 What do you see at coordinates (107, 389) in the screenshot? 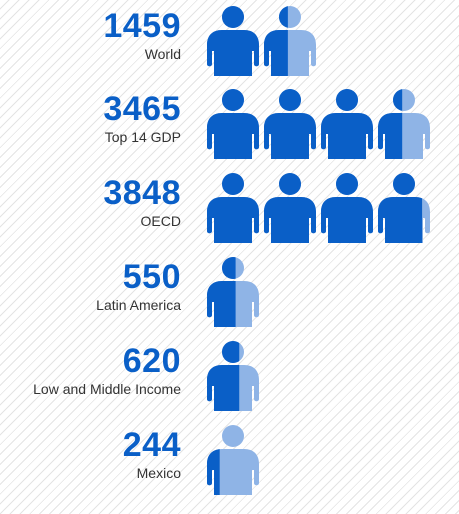
I see `category-label: Low and Middle Income` at bounding box center [107, 389].